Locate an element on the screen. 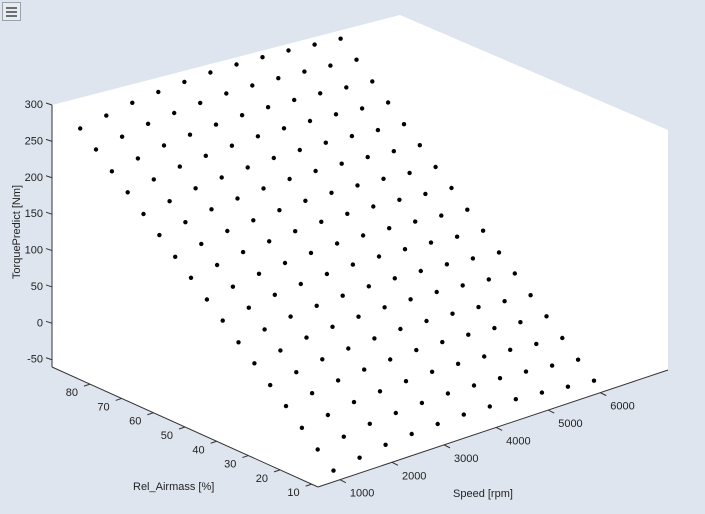 The height and width of the screenshot is (514, 705). hamburger-menu-icon is located at coordinates (11, 8).